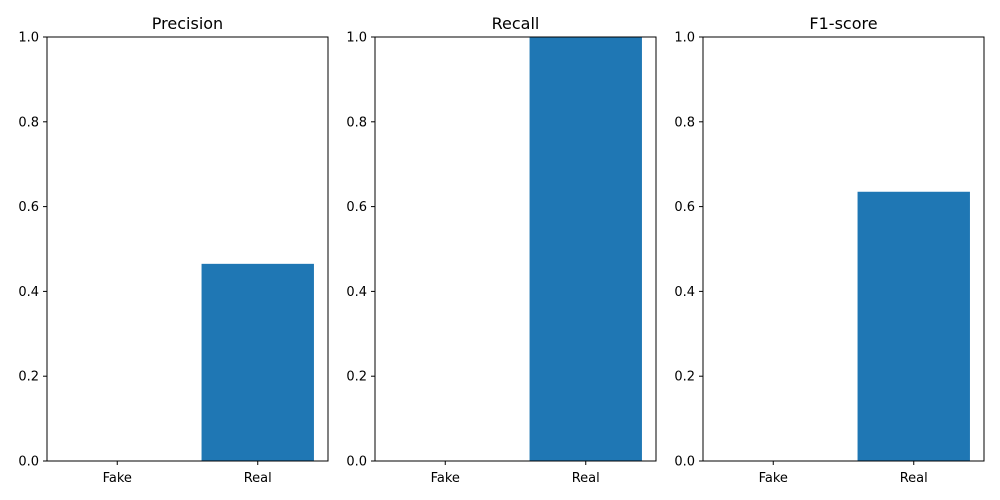 The image size is (1000, 500). Describe the element at coordinates (187, 23) in the screenshot. I see `chart-title: Precision` at that location.